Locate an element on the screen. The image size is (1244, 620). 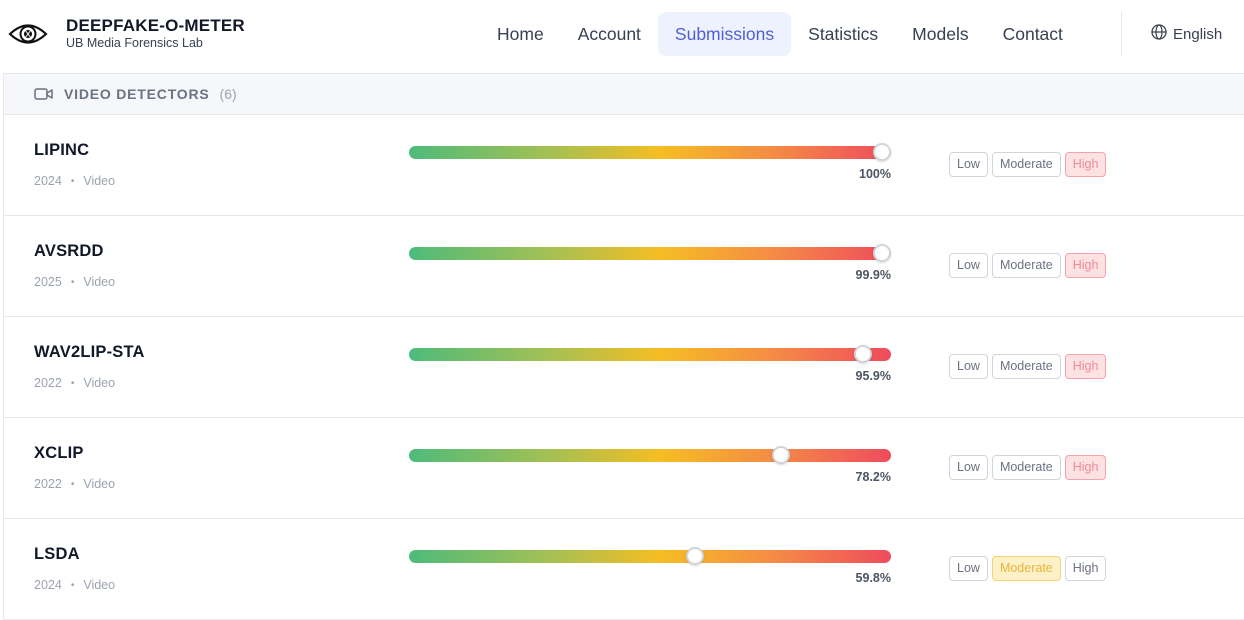
globe-icon is located at coordinates (1162, 34).